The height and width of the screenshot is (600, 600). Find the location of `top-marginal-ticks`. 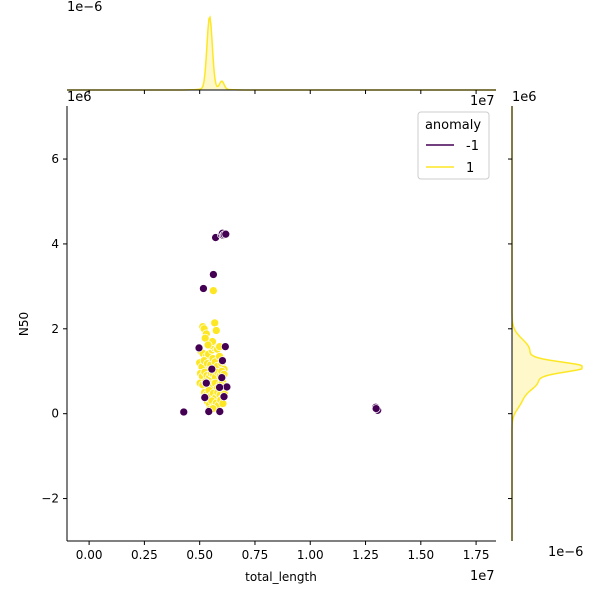

top-marginal-ticks is located at coordinates (282, 92).